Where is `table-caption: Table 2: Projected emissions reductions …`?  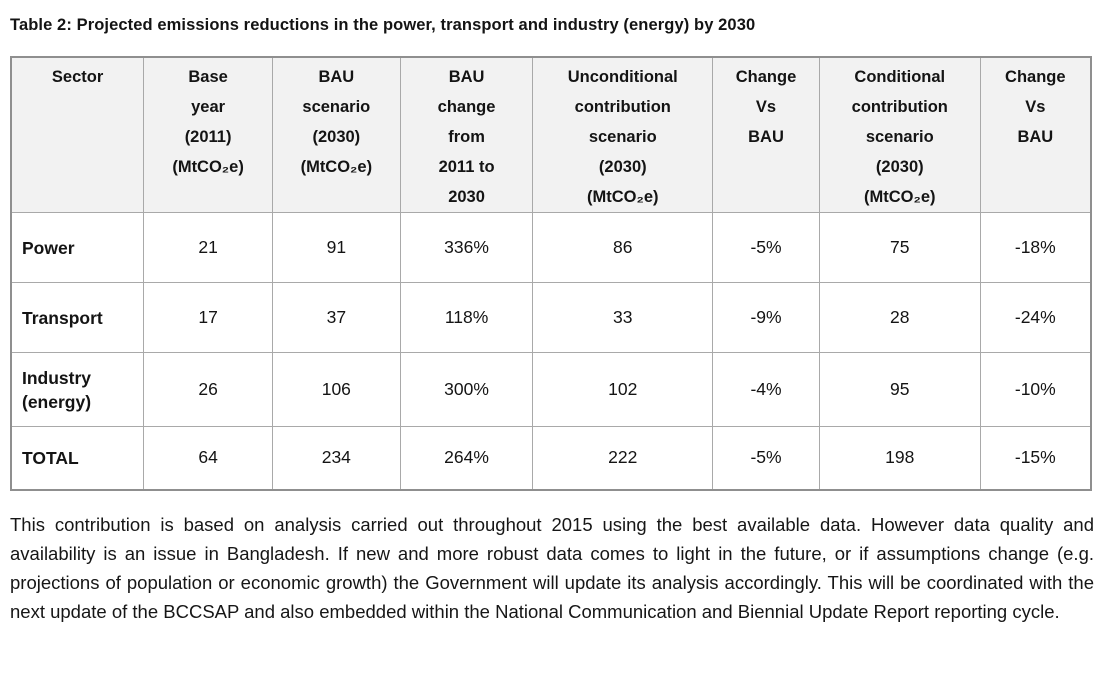
table-caption: Table 2: Projected emissions reductions … is located at coordinates (383, 25).